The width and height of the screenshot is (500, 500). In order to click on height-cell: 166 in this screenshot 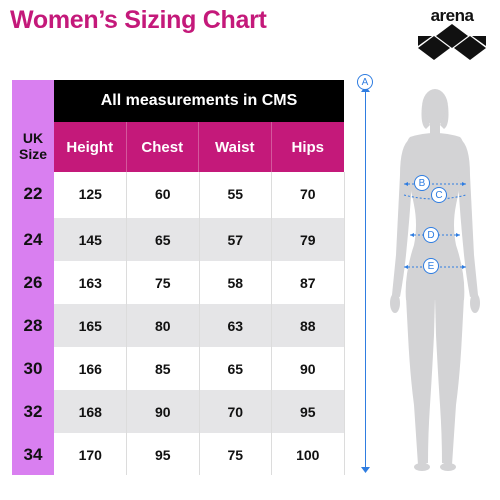, I will do `click(90, 368)`.